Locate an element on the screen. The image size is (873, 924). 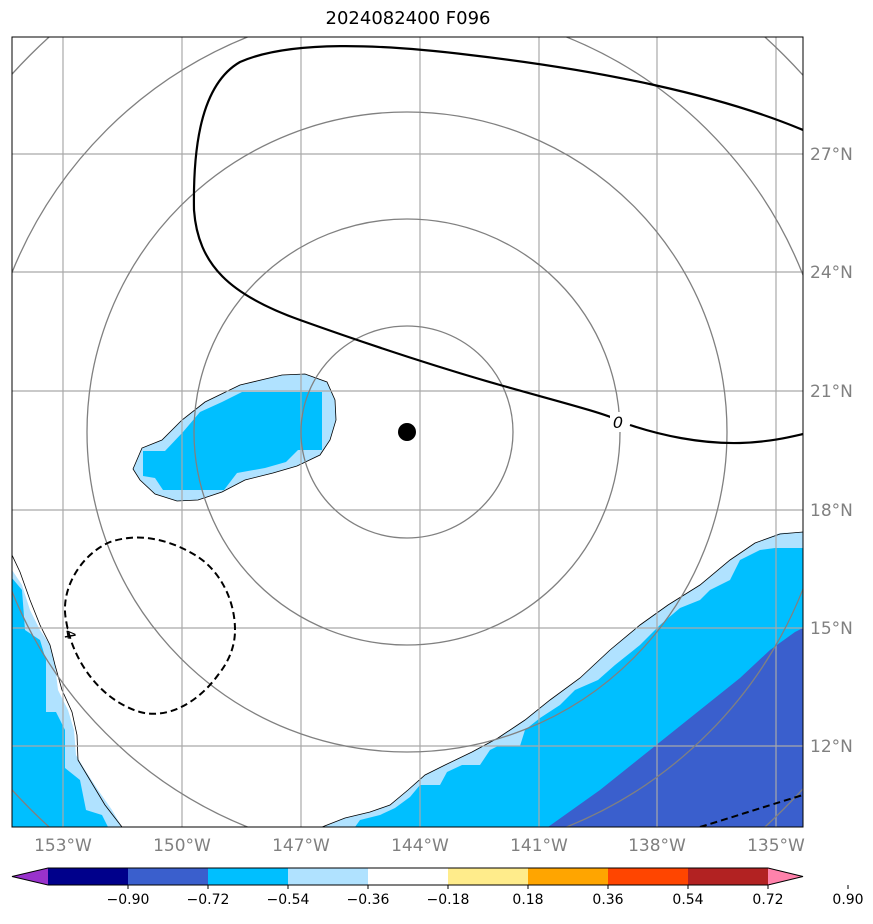
colorbar-tick-label: 0.54 is located at coordinates (687, 900).